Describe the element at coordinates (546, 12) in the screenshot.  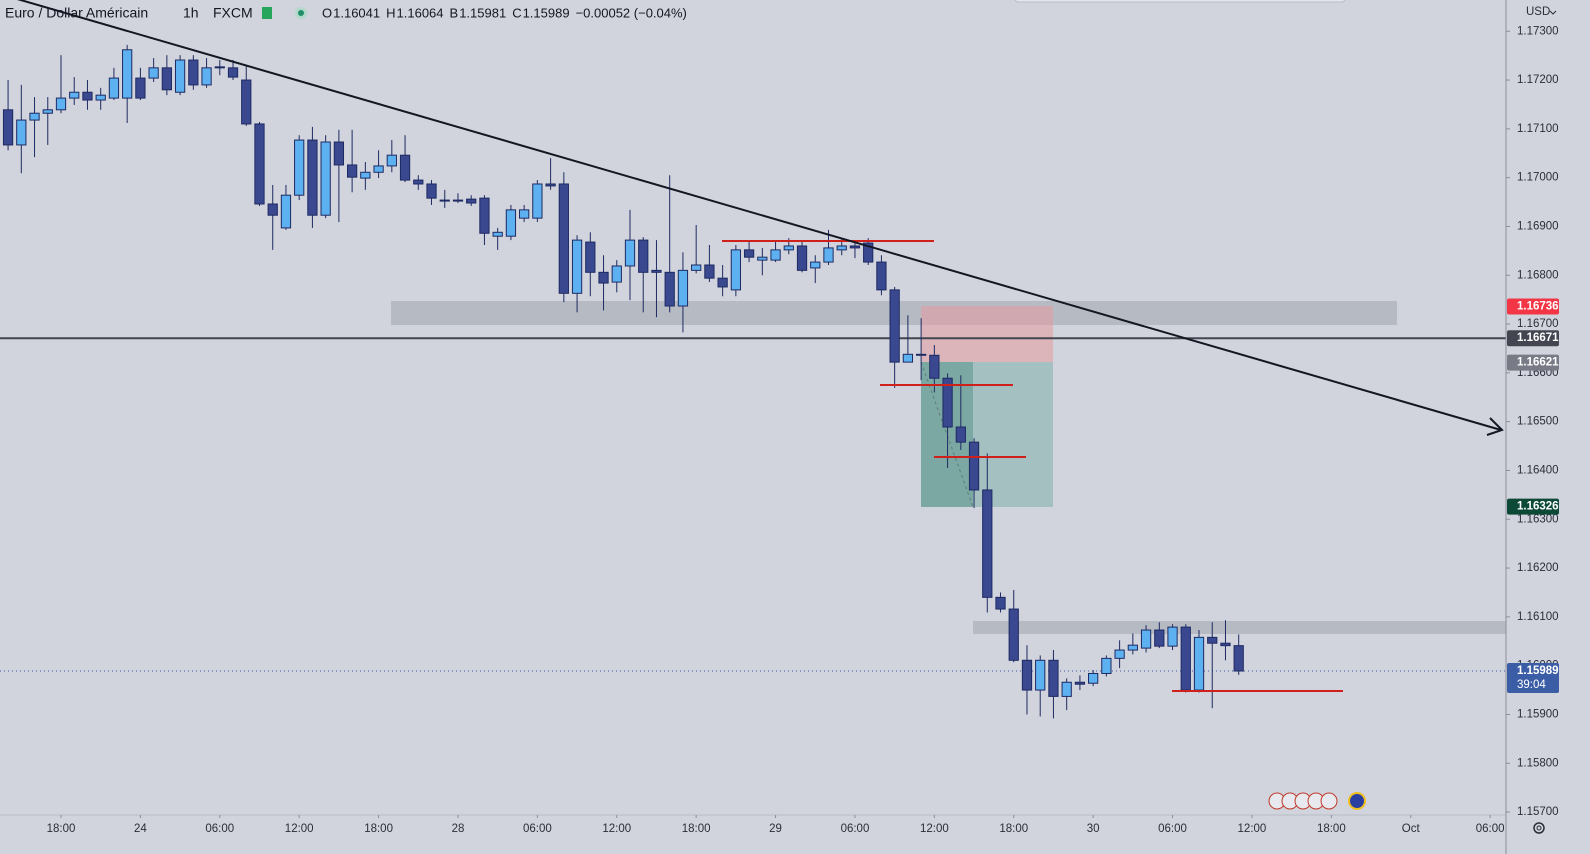
I see `ohlc-value: 1.15989` at that location.